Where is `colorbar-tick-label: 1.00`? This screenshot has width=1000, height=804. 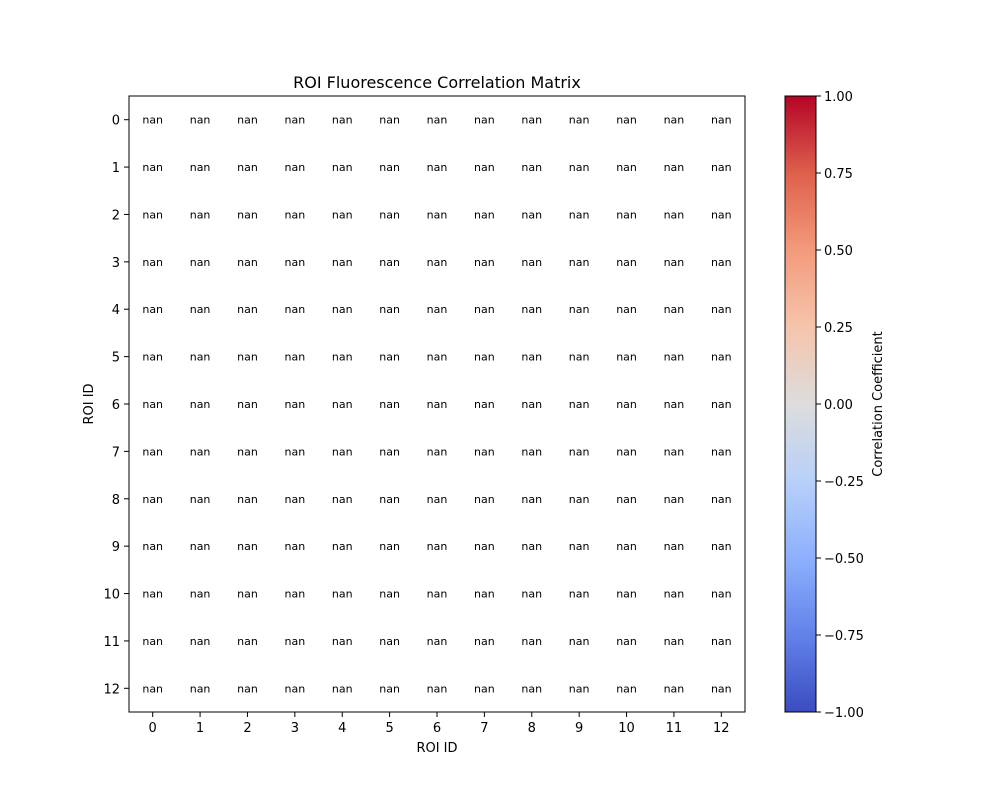 colorbar-tick-label: 1.00 is located at coordinates (838, 97).